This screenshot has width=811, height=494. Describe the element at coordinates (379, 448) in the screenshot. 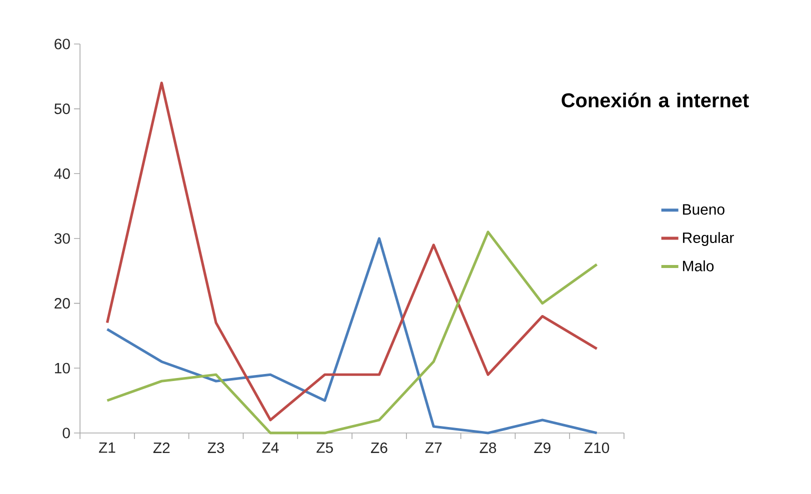

I see `x-tick-label: Z6` at that location.